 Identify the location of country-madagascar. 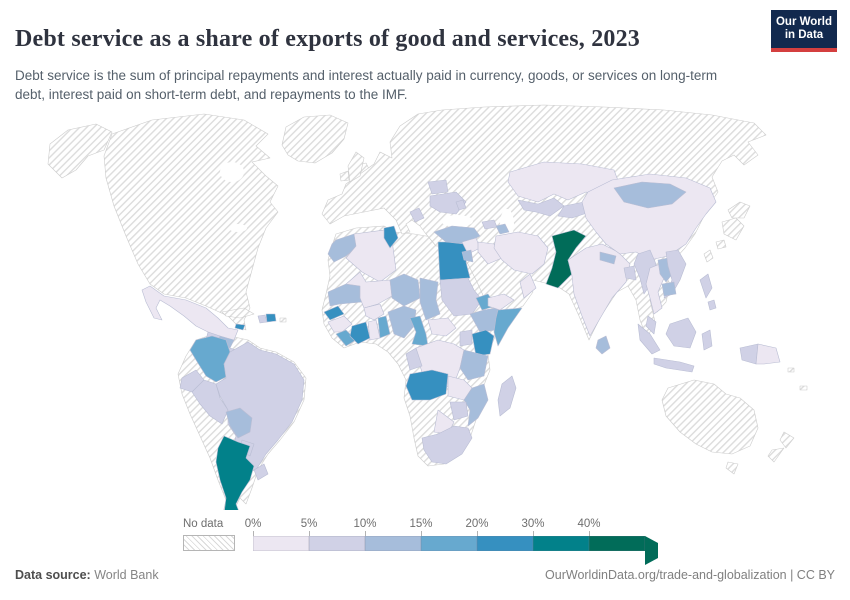
(507, 396).